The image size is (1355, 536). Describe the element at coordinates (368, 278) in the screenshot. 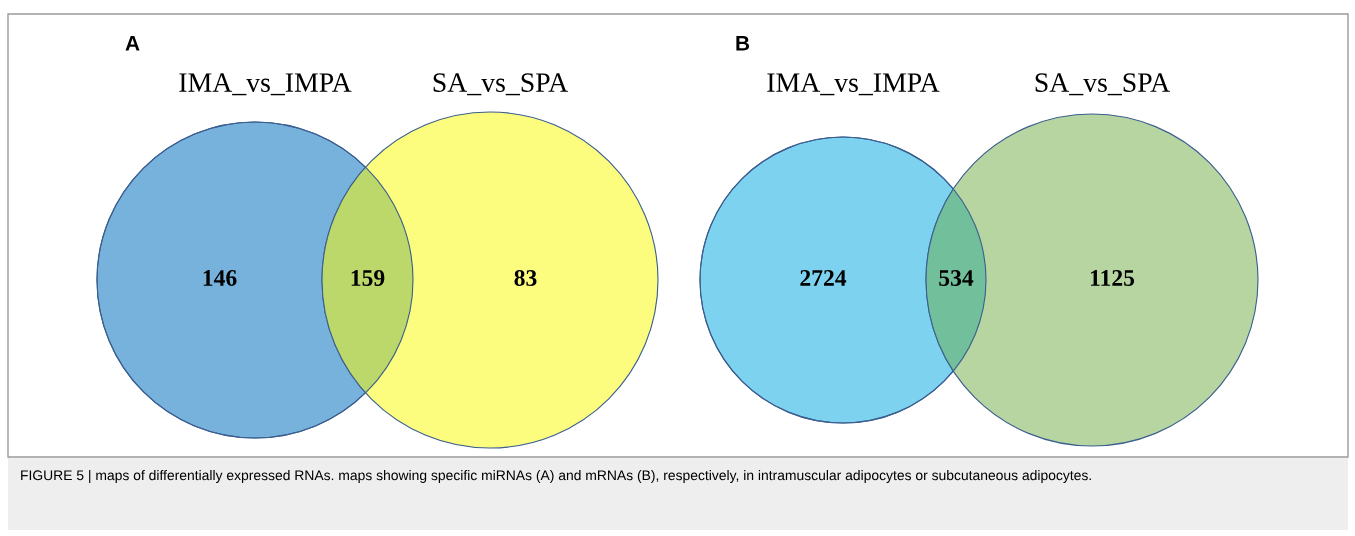

I see `data-label: 159` at that location.